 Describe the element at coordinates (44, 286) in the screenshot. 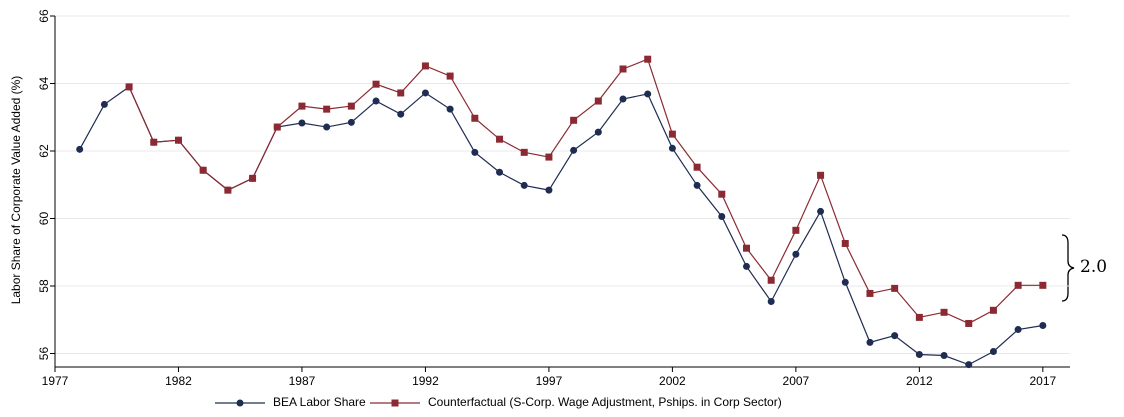

I see `y-tick-label: 58` at that location.